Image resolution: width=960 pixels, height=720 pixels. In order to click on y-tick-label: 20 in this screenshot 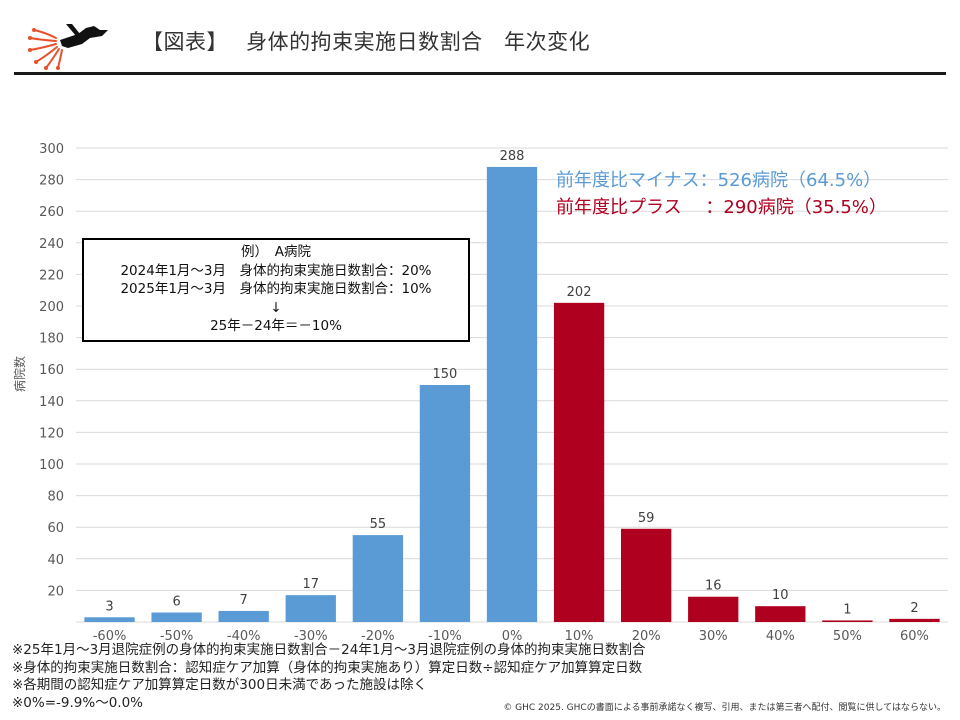, I will do `click(55, 591)`.